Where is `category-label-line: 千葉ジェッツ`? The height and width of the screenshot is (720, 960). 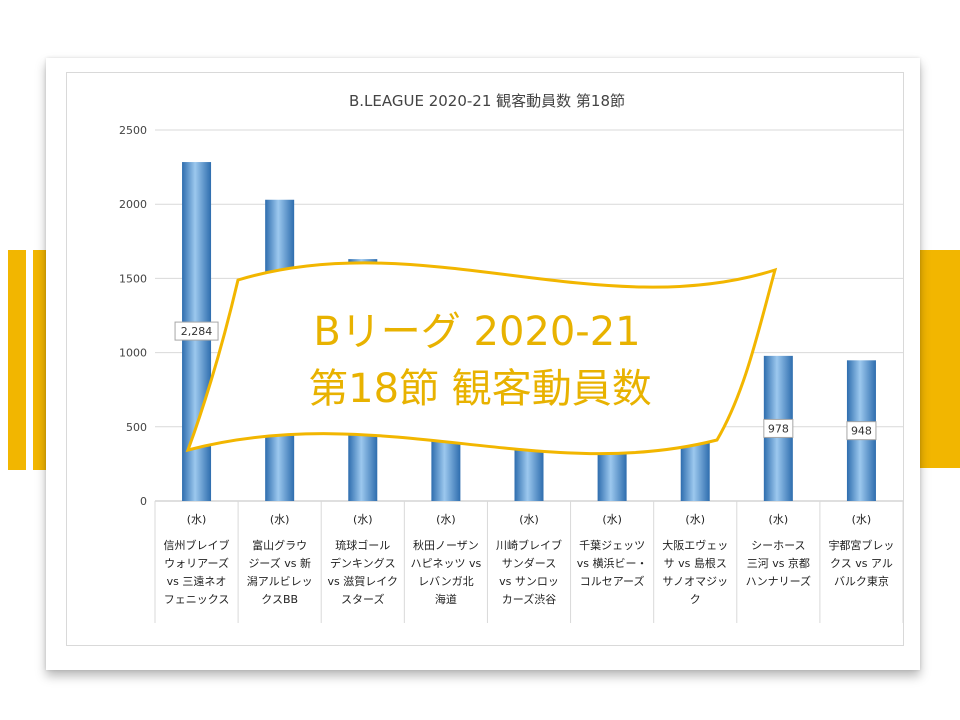
category-label-line: 千葉ジェッツ is located at coordinates (612, 545).